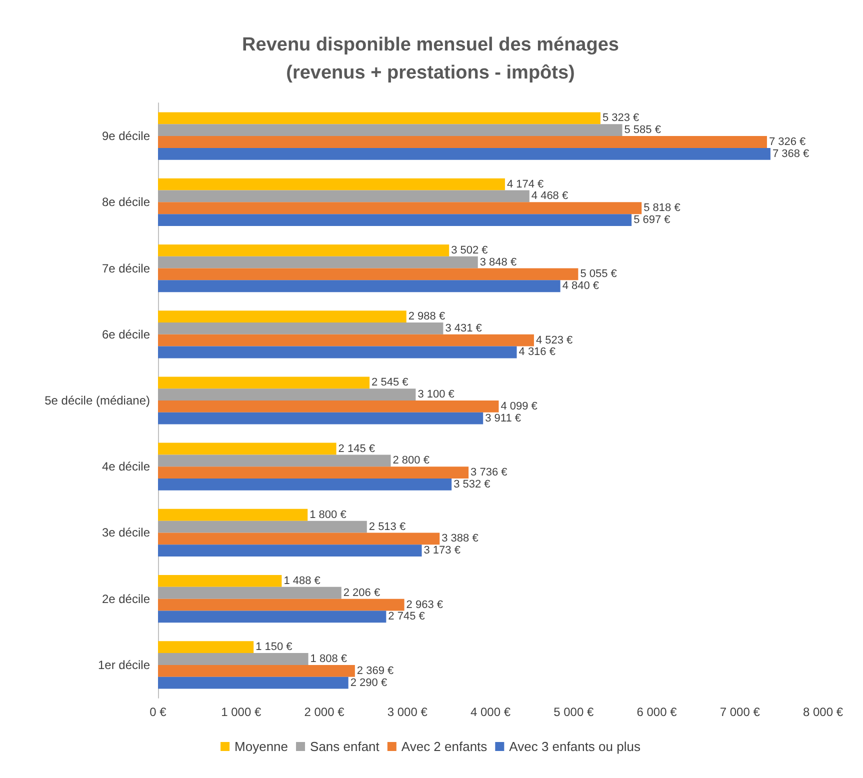 Image resolution: width=863 pixels, height=778 pixels. Describe the element at coordinates (657, 712) in the screenshot. I see `x-tick-label: 6 000 €` at that location.